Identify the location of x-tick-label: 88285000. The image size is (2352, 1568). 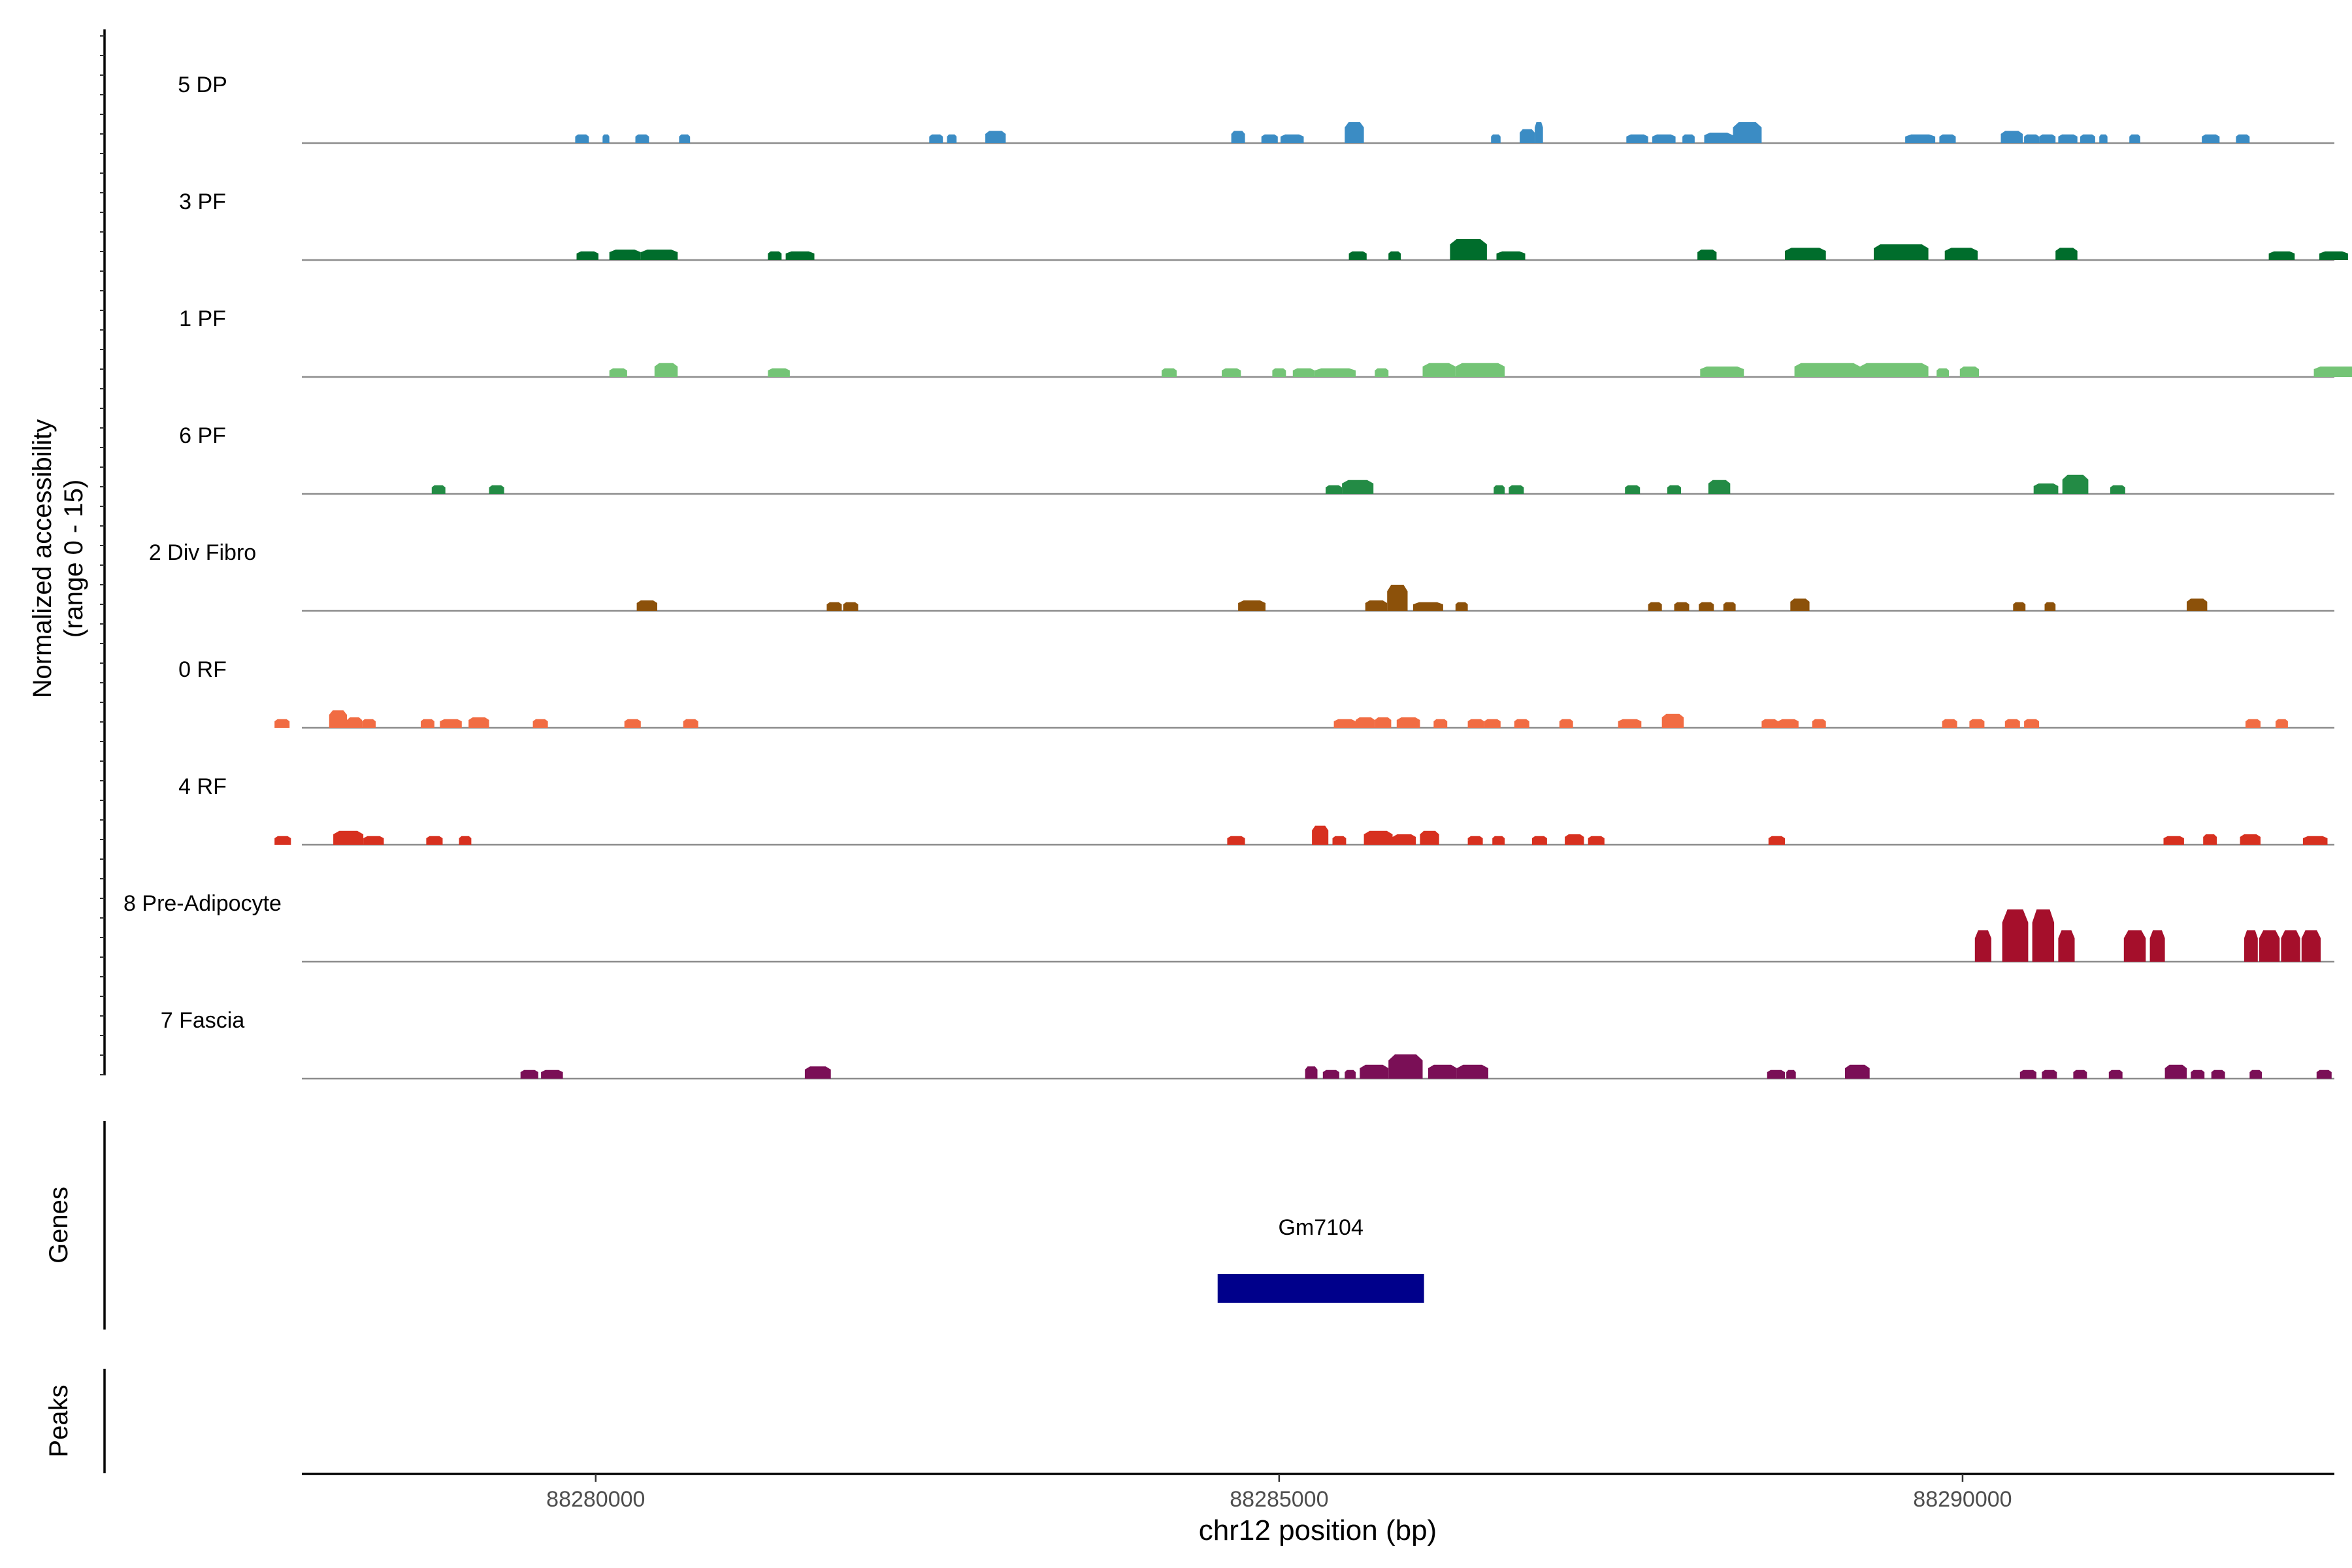
(1279, 1499).